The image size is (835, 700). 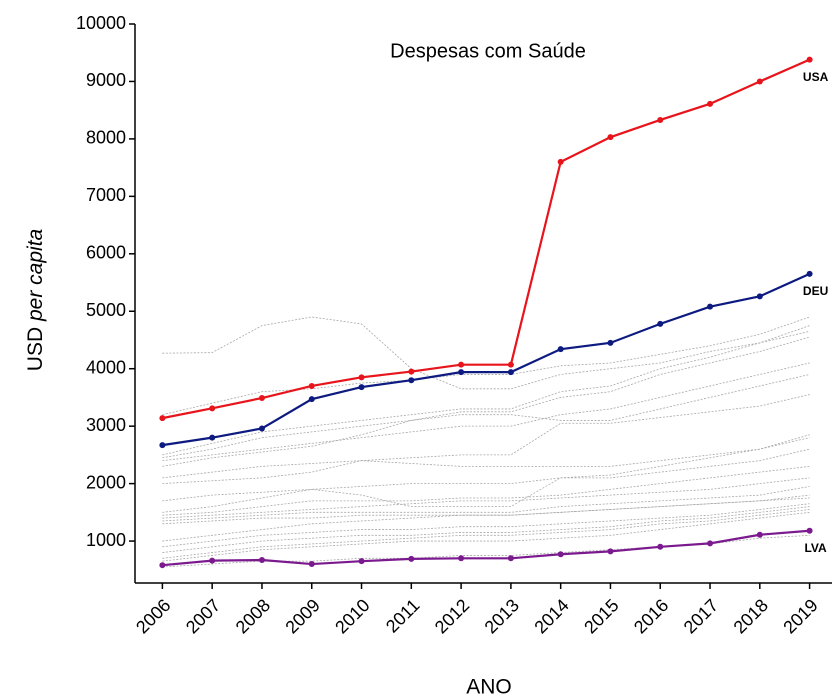 What do you see at coordinates (302, 616) in the screenshot?
I see `x-tick-label: 2009` at bounding box center [302, 616].